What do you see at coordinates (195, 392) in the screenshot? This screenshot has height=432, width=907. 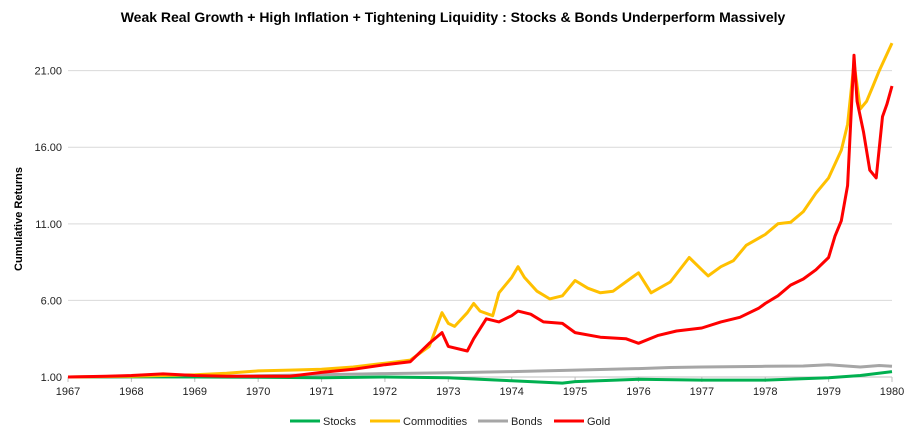 I see `x-tick-label: 1969` at bounding box center [195, 392].